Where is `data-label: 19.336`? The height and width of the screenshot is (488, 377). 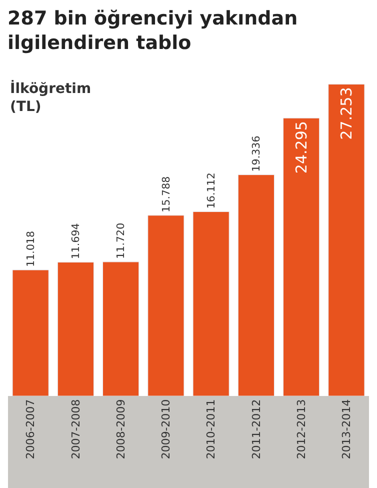 data-label: 19.336 is located at coordinates (256, 154).